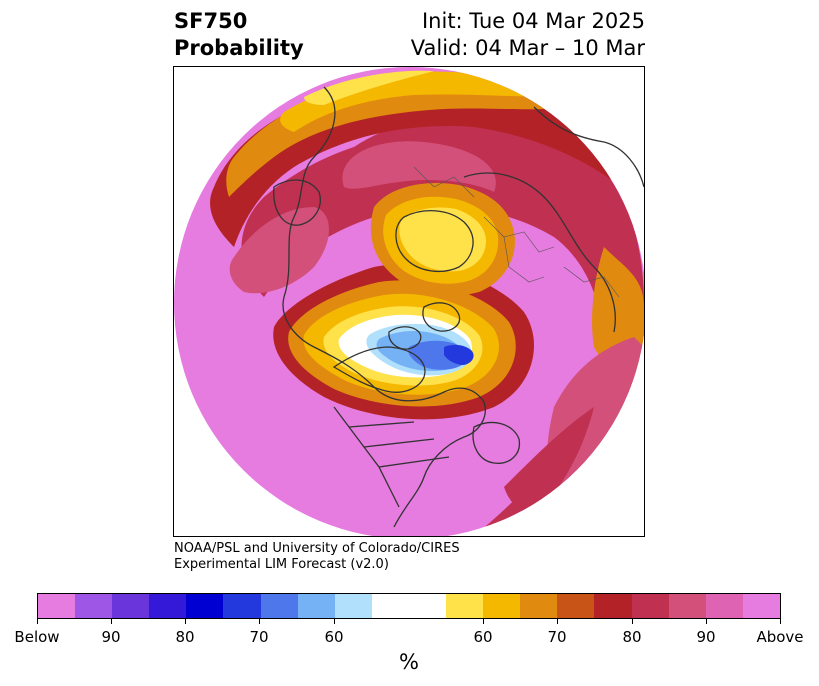 The width and height of the screenshot is (819, 686). Describe the element at coordinates (409, 662) in the screenshot. I see `colorbar-label: %` at that location.